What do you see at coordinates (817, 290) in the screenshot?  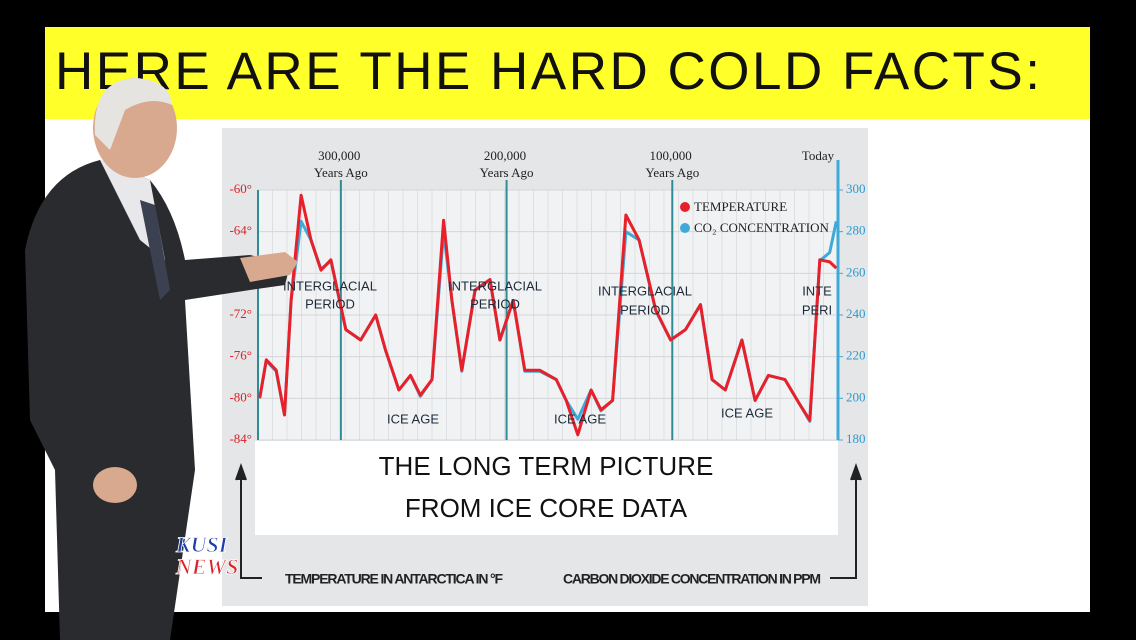 I see `annotation: INTE` at bounding box center [817, 290].